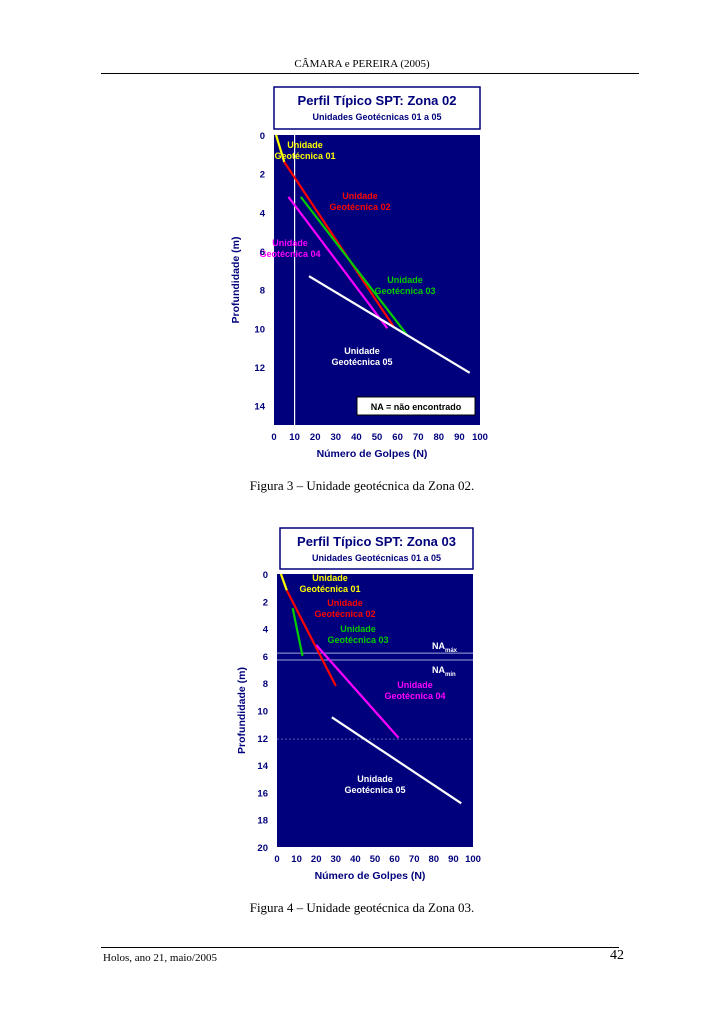 This screenshot has height=1024, width=724. What do you see at coordinates (262, 821) in the screenshot?
I see `fig4-y-tick-label: 18` at bounding box center [262, 821].